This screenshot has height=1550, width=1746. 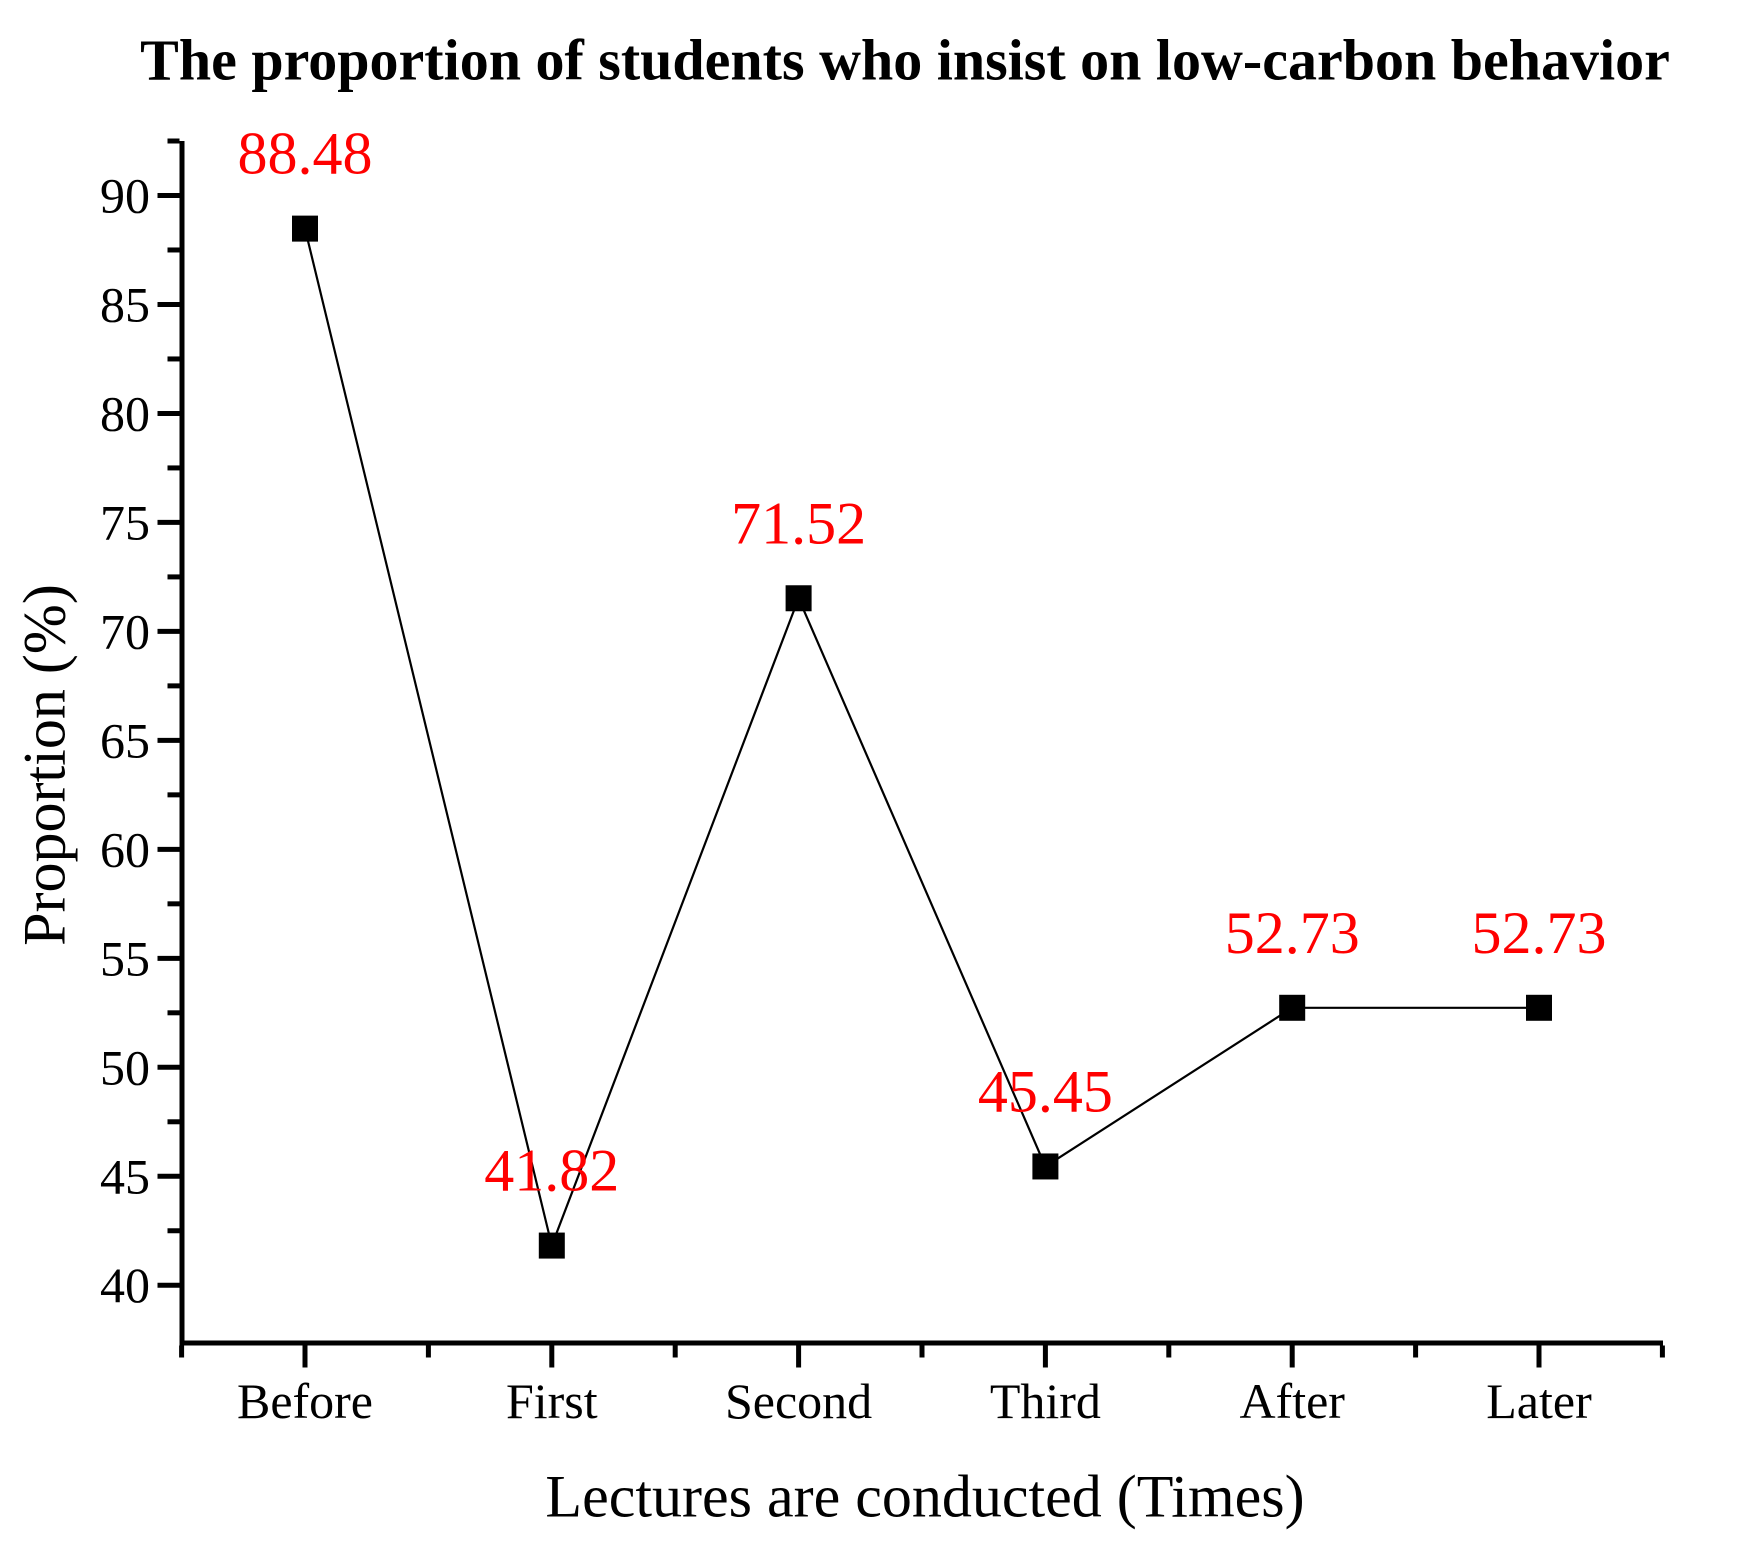 I want to click on y-tick-label: 90, so click(x=125, y=195).